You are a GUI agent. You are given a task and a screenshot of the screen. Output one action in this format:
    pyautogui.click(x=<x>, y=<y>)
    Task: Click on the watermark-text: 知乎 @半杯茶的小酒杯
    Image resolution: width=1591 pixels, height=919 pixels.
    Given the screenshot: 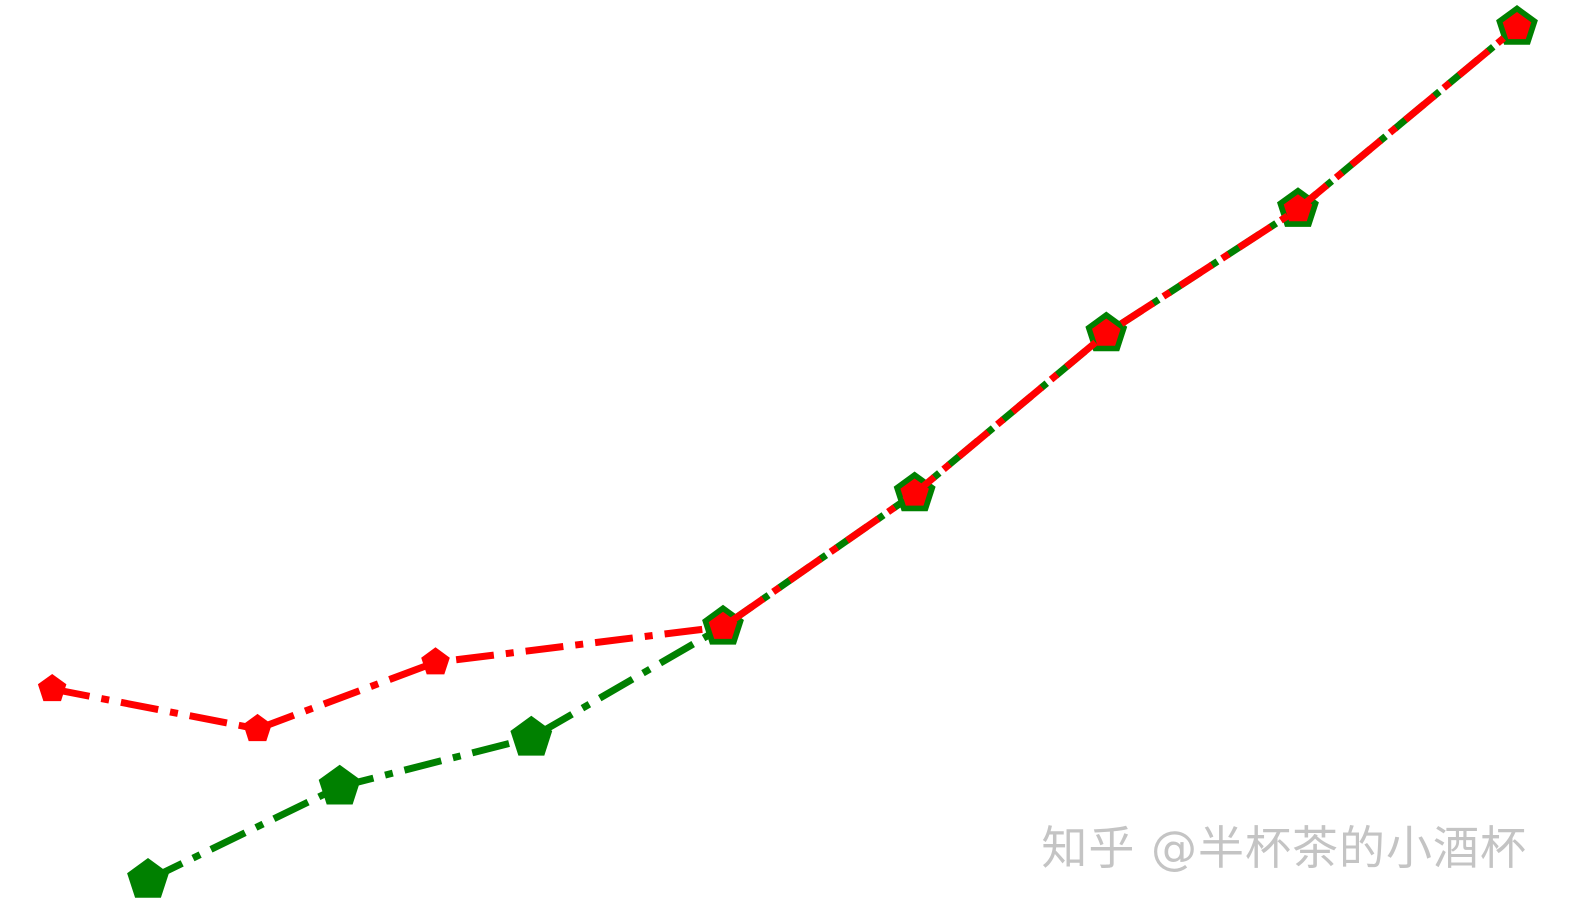 What is the action you would take?
    pyautogui.click(x=1284, y=848)
    